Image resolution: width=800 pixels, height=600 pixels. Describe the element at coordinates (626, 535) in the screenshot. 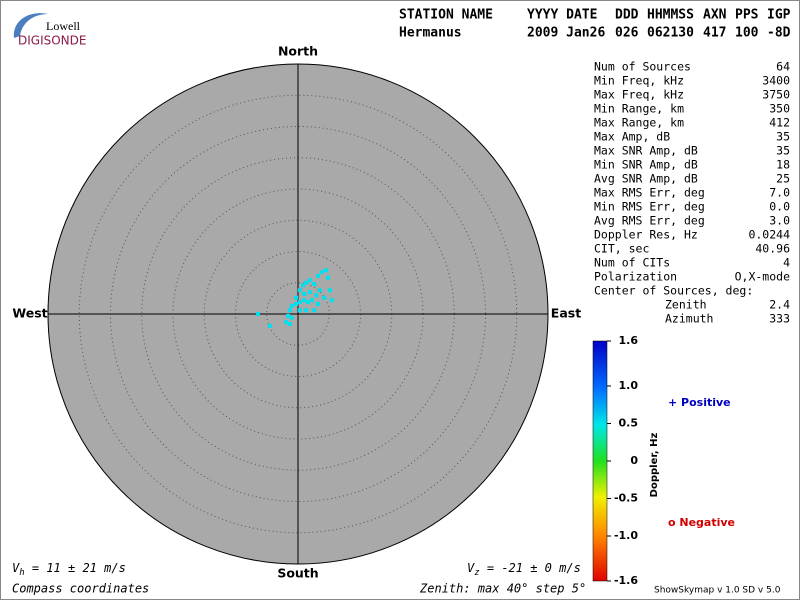

I see `colorbar-tick-label: -1.0` at that location.